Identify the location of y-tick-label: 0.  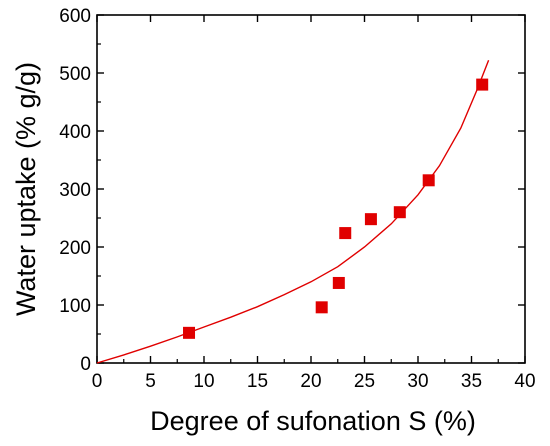
(85, 364).